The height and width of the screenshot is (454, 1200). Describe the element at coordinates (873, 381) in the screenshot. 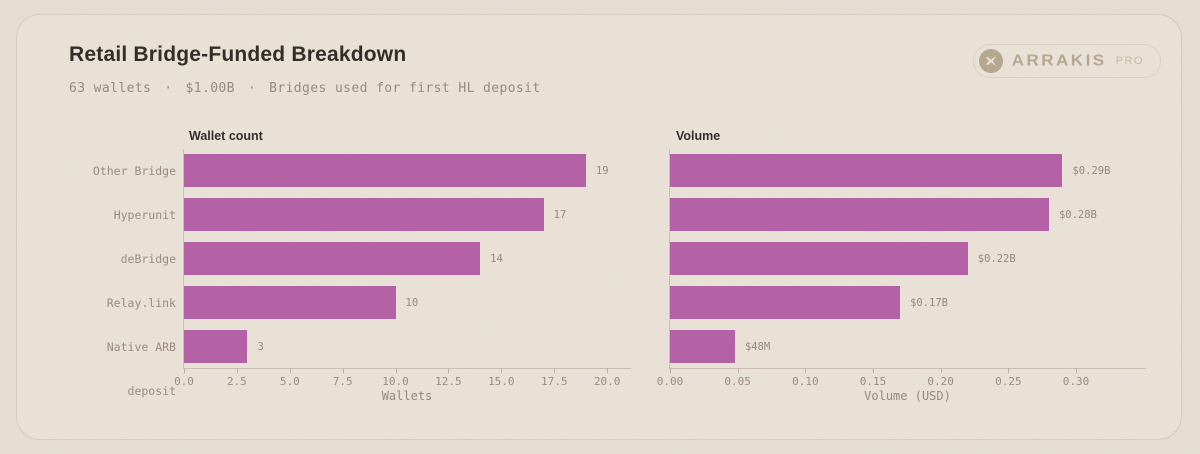

I see `x-tick-label: 0.15` at that location.